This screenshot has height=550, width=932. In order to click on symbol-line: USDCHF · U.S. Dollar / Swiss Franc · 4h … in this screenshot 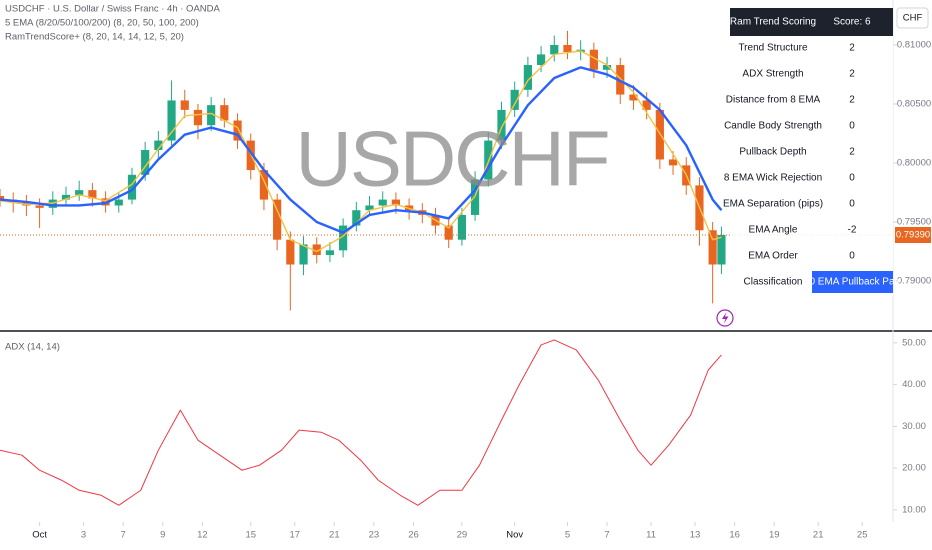, I will do `click(112, 9)`.